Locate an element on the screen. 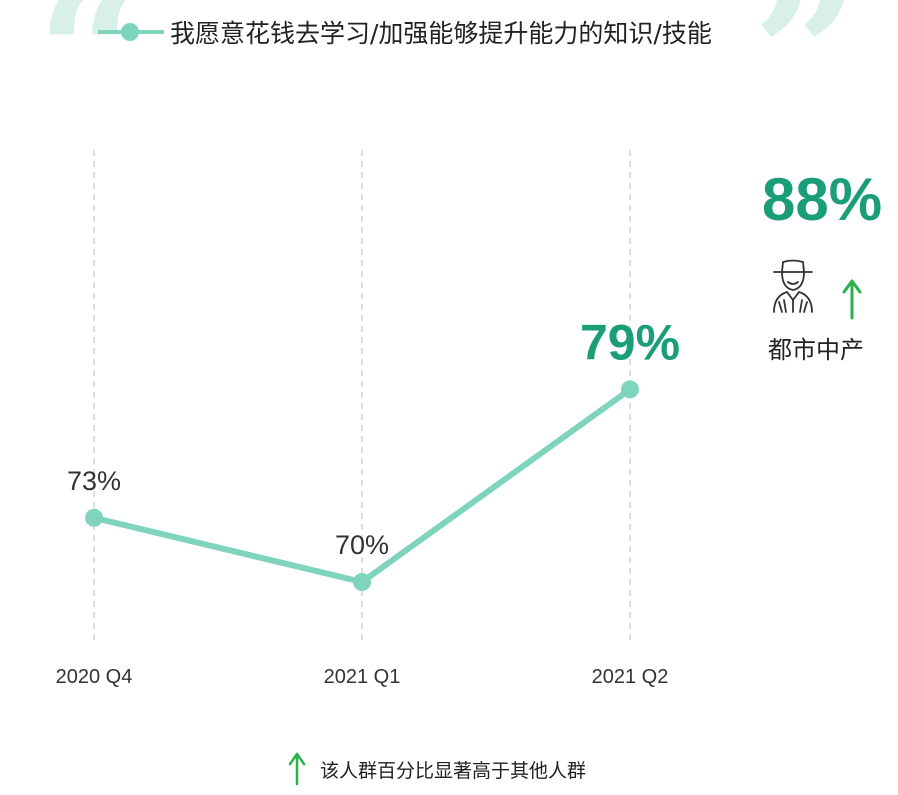 This screenshot has height=795, width=898. footnote: 该人群百分比显著高于其他人群 is located at coordinates (437, 769).